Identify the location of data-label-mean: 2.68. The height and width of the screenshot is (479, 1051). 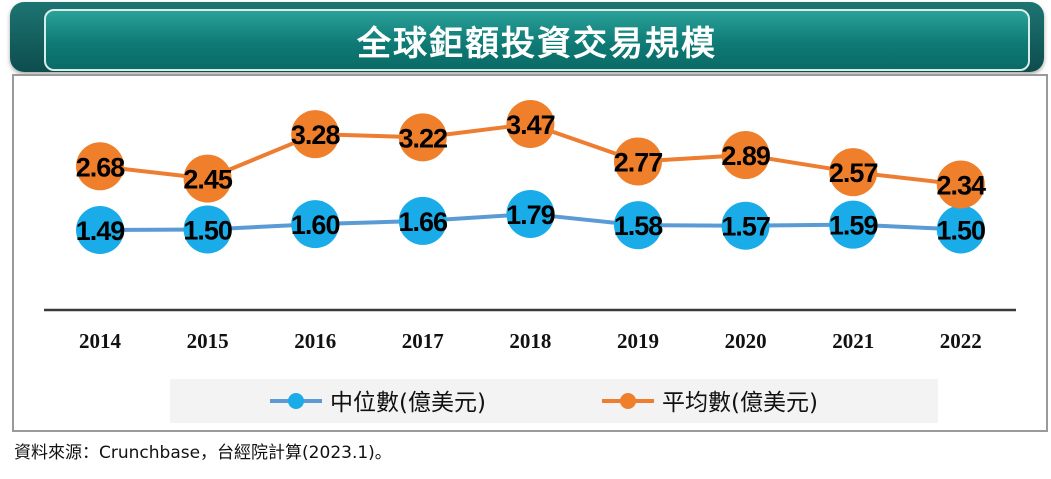
(101, 167).